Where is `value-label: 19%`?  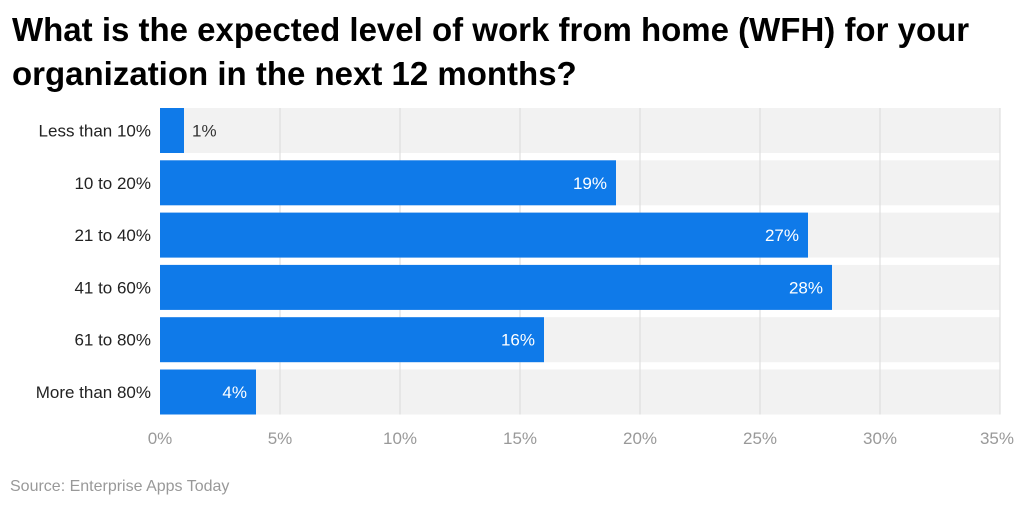 value-label: 19% is located at coordinates (590, 183).